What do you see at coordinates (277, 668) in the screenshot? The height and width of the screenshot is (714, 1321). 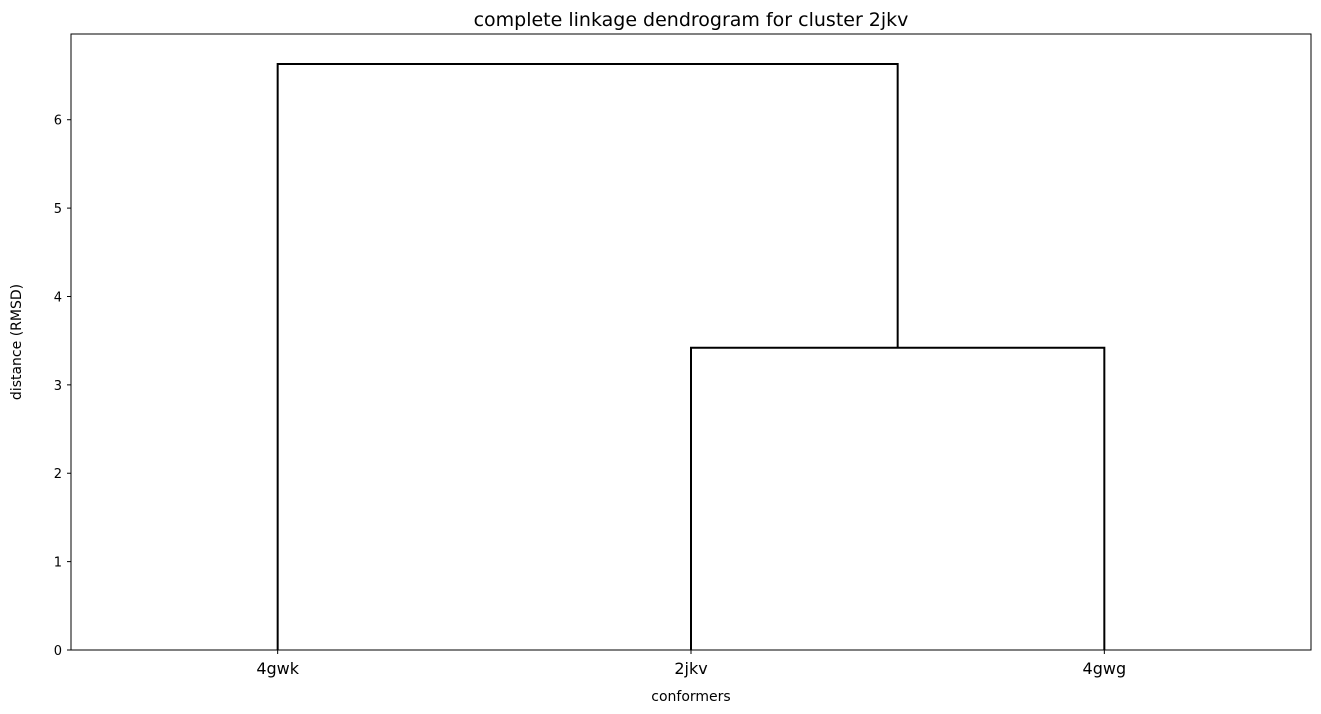 I see `x-tick-label-4gwk: 4gwk` at bounding box center [277, 668].